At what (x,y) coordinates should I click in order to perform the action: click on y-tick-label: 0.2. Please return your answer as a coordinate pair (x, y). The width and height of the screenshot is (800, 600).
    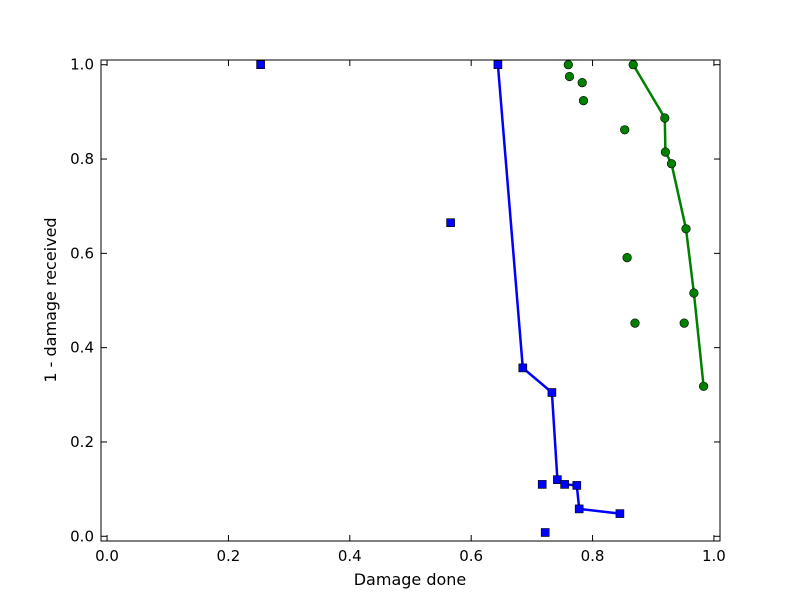
    Looking at the image, I should click on (82, 442).